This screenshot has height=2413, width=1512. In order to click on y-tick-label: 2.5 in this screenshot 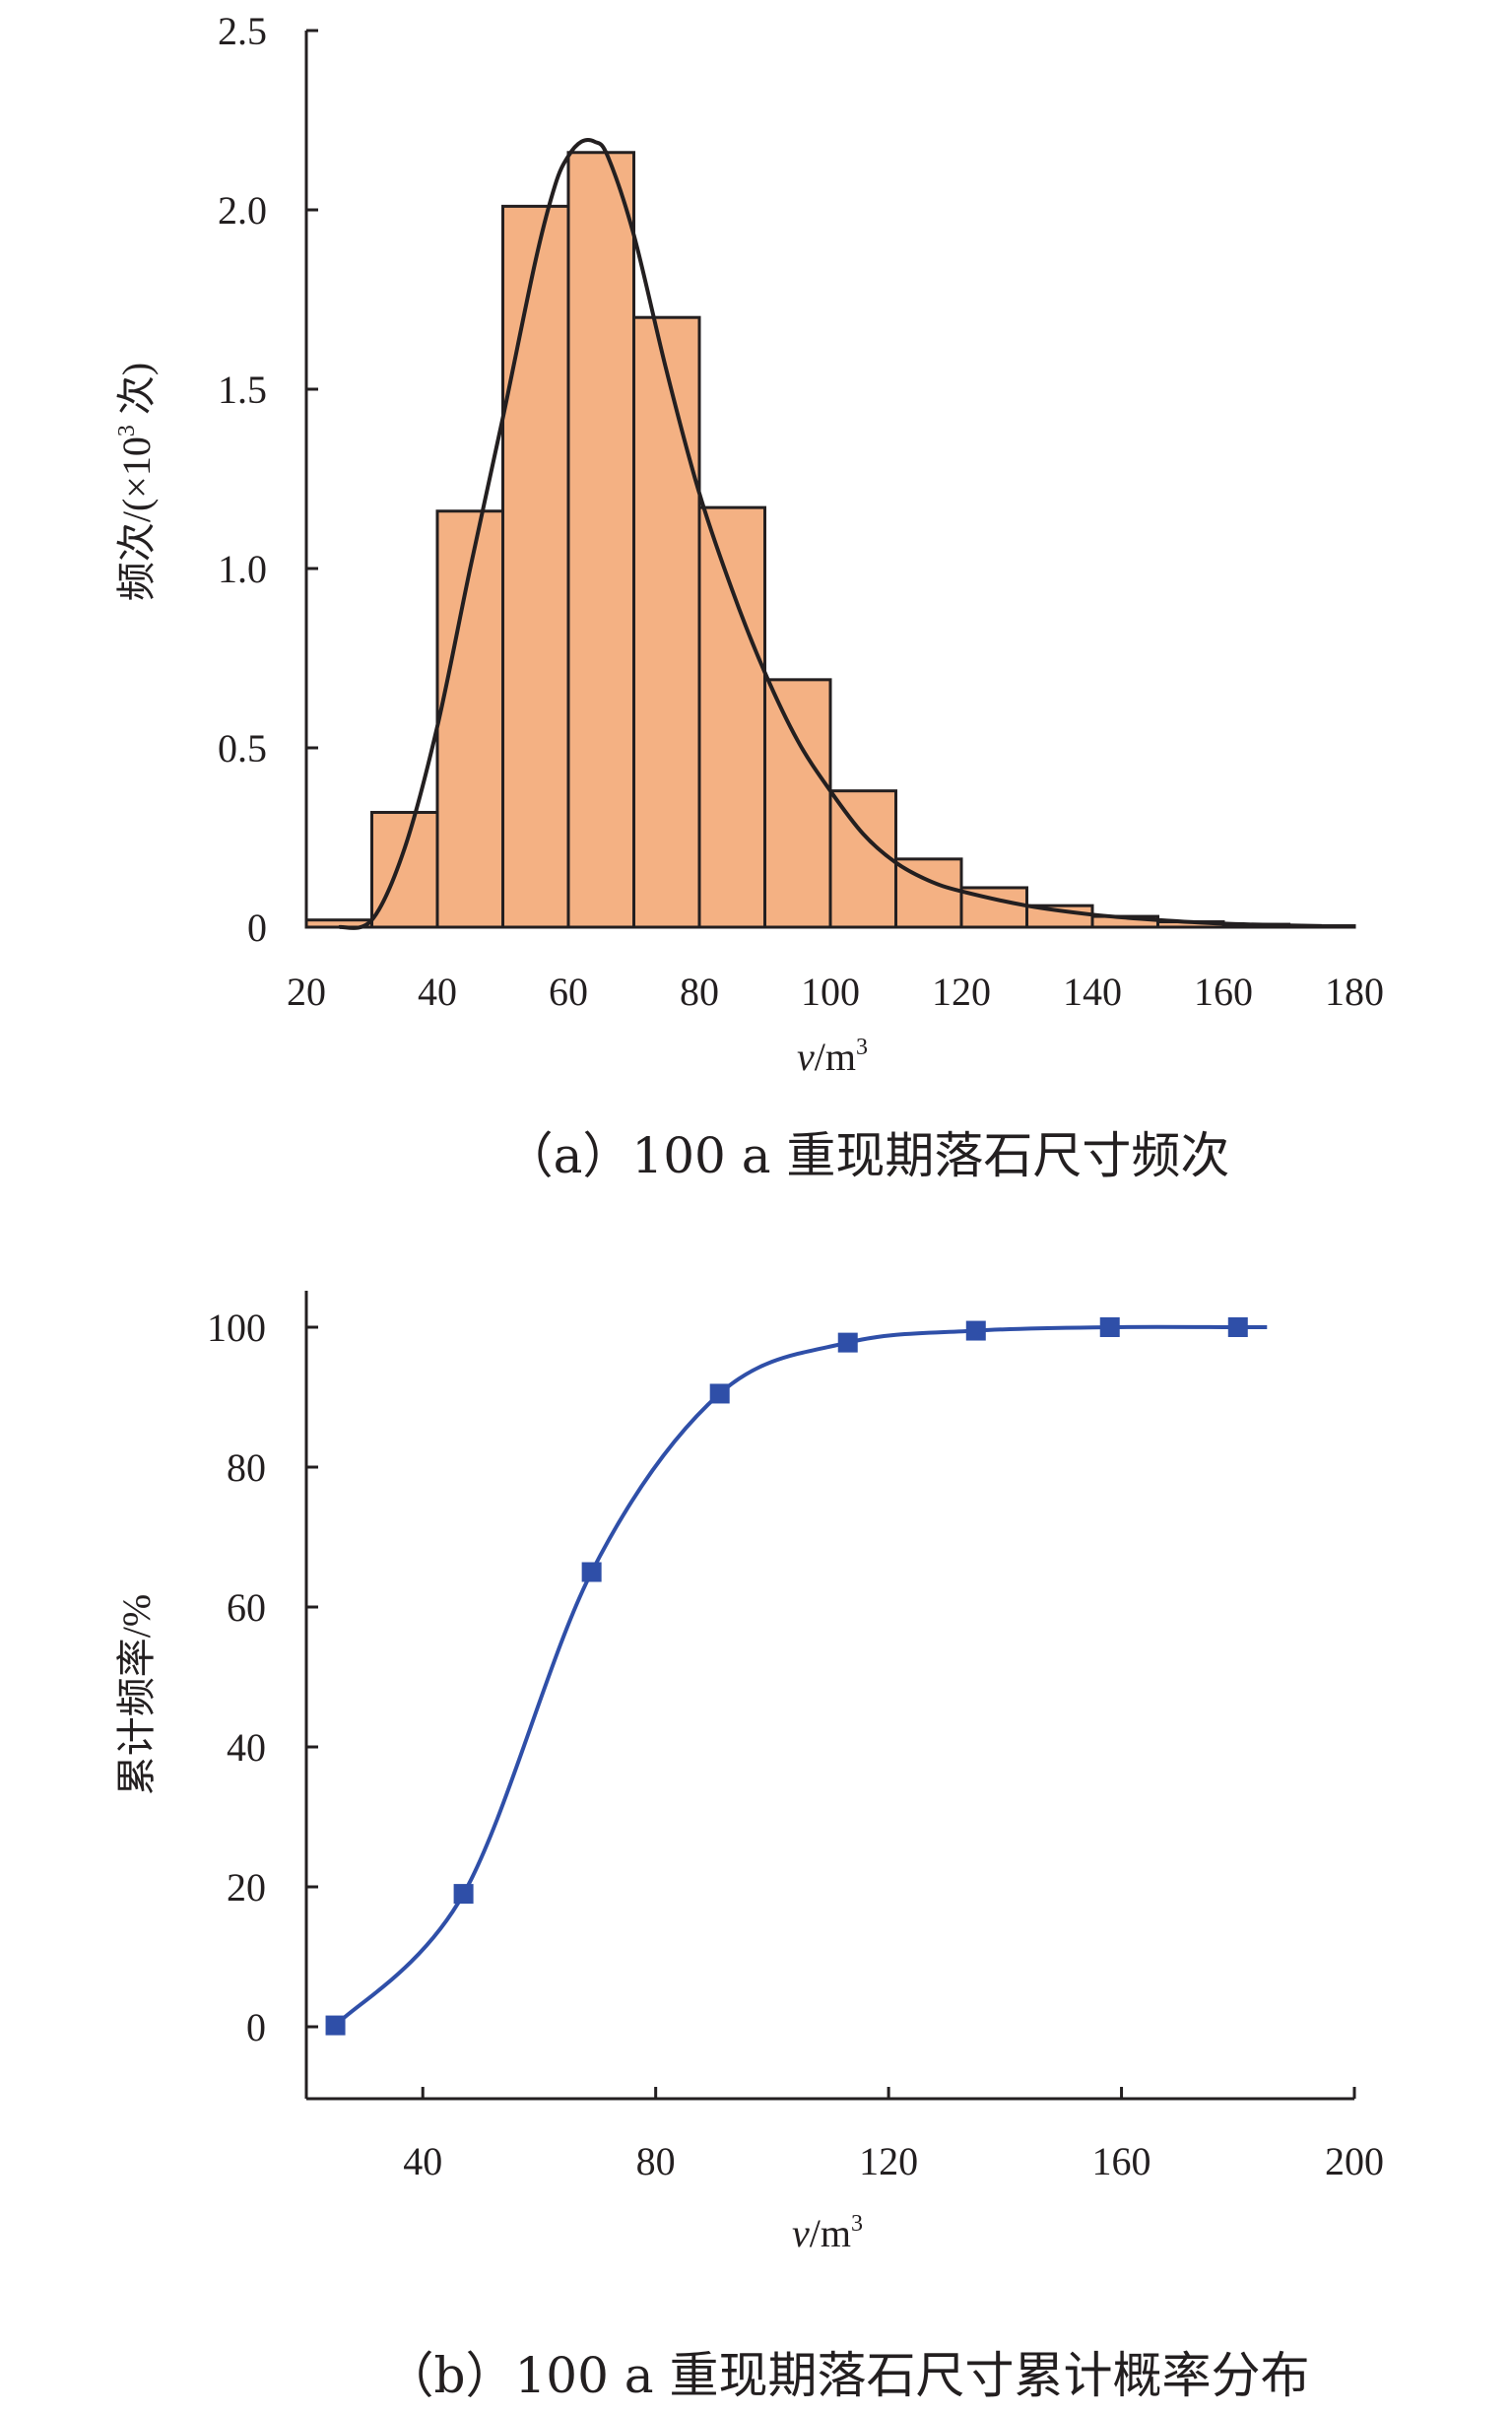, I will do `click(242, 31)`.